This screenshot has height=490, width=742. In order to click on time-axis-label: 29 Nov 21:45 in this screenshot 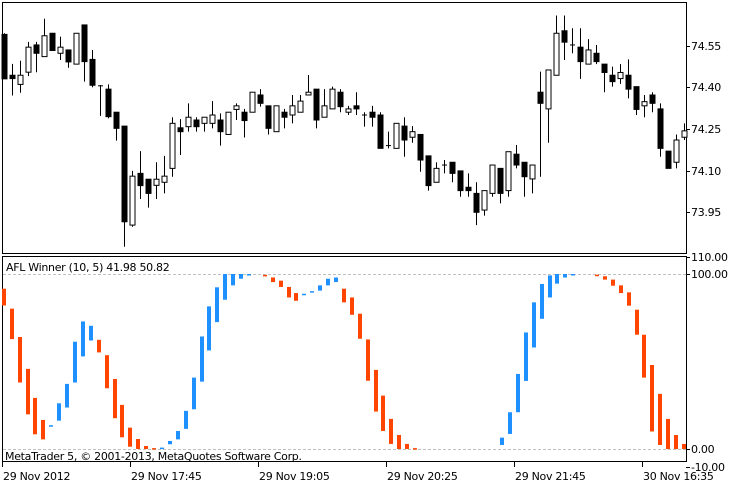, I will do `click(550, 476)`.